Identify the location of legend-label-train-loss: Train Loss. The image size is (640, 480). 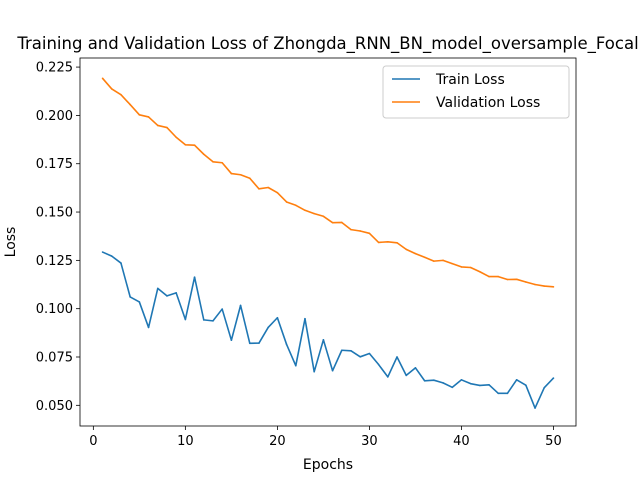
(470, 80).